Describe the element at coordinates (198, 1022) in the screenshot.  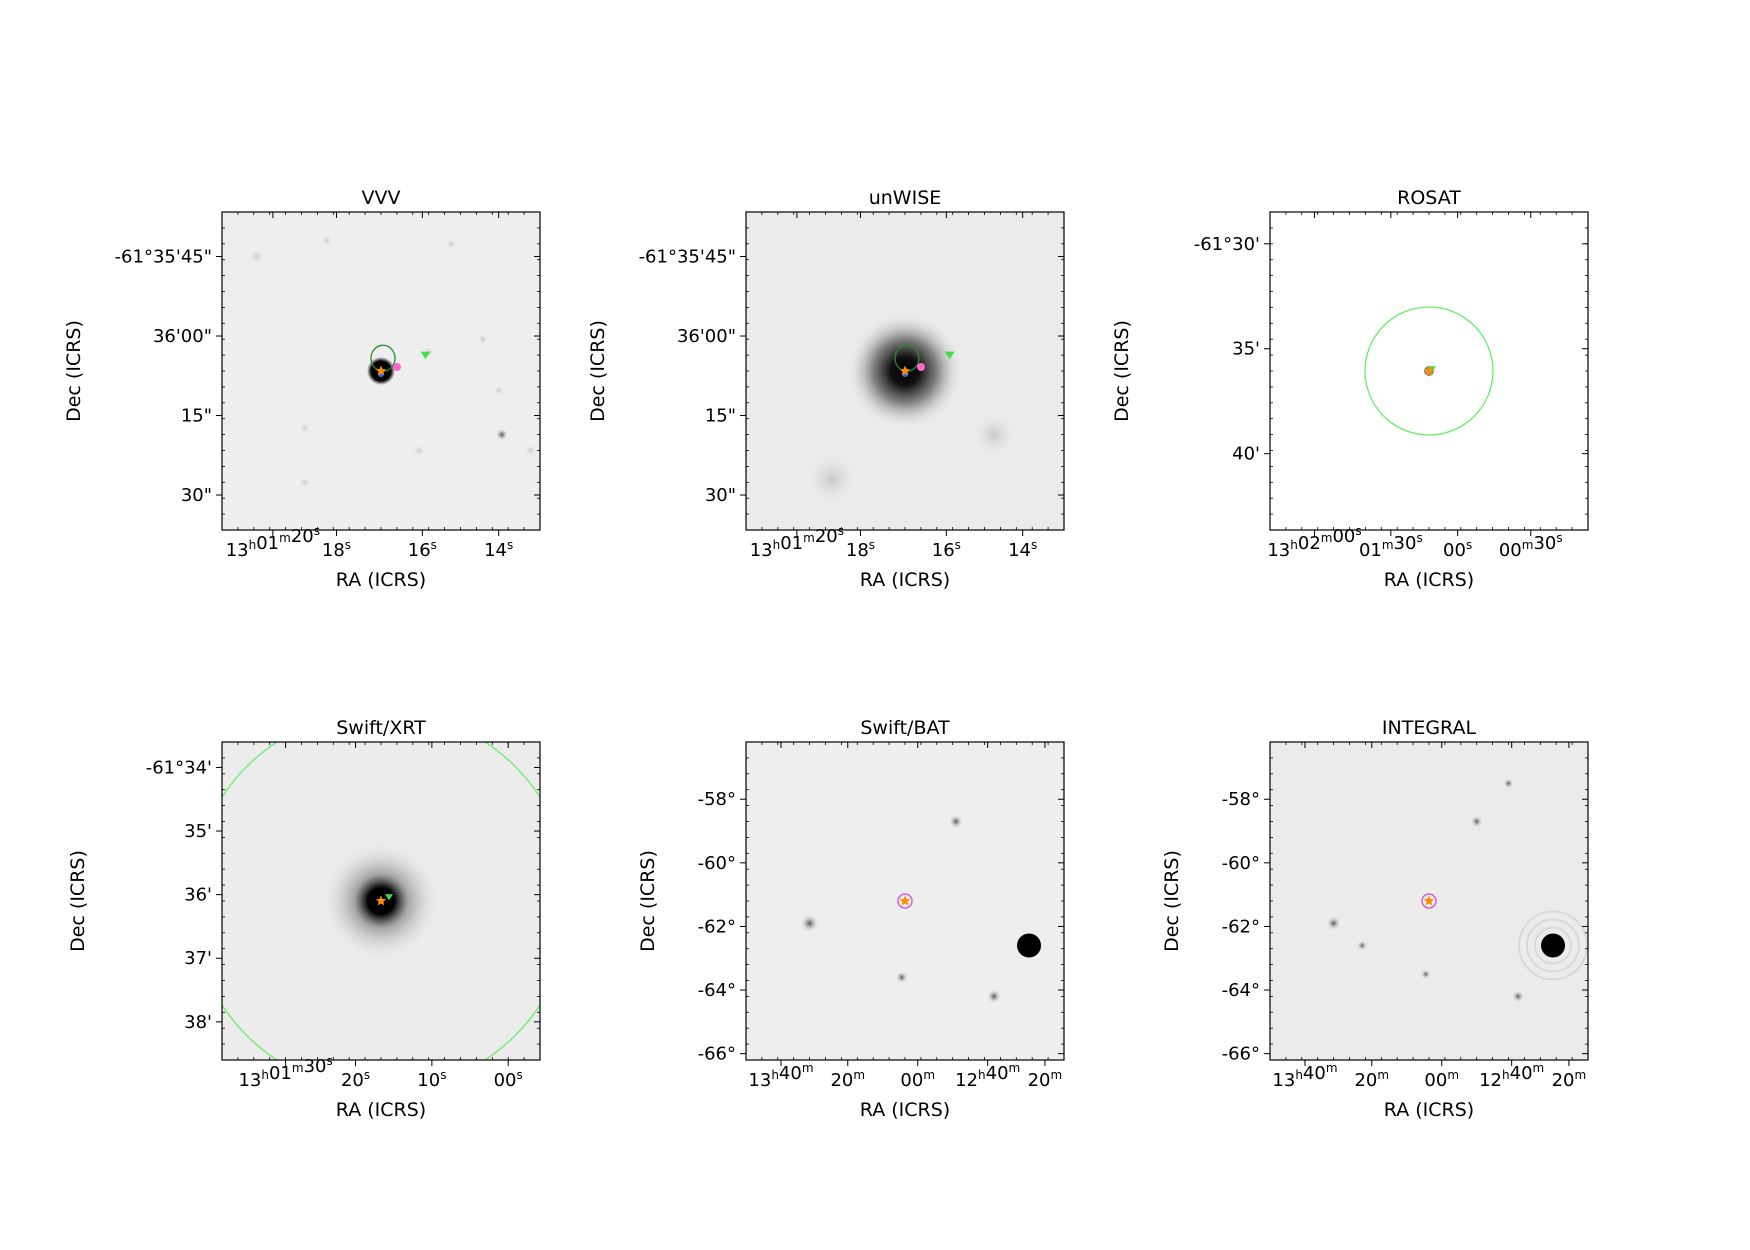
I see `y-tick-label: 38'` at that location.